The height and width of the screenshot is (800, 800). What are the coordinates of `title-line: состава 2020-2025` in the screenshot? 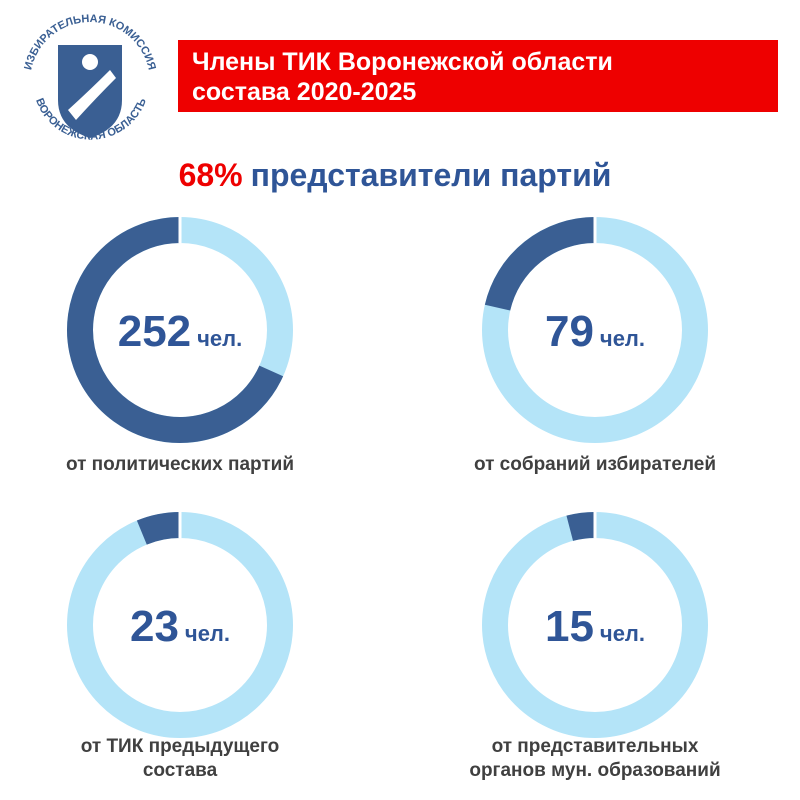 It's located at (304, 92).